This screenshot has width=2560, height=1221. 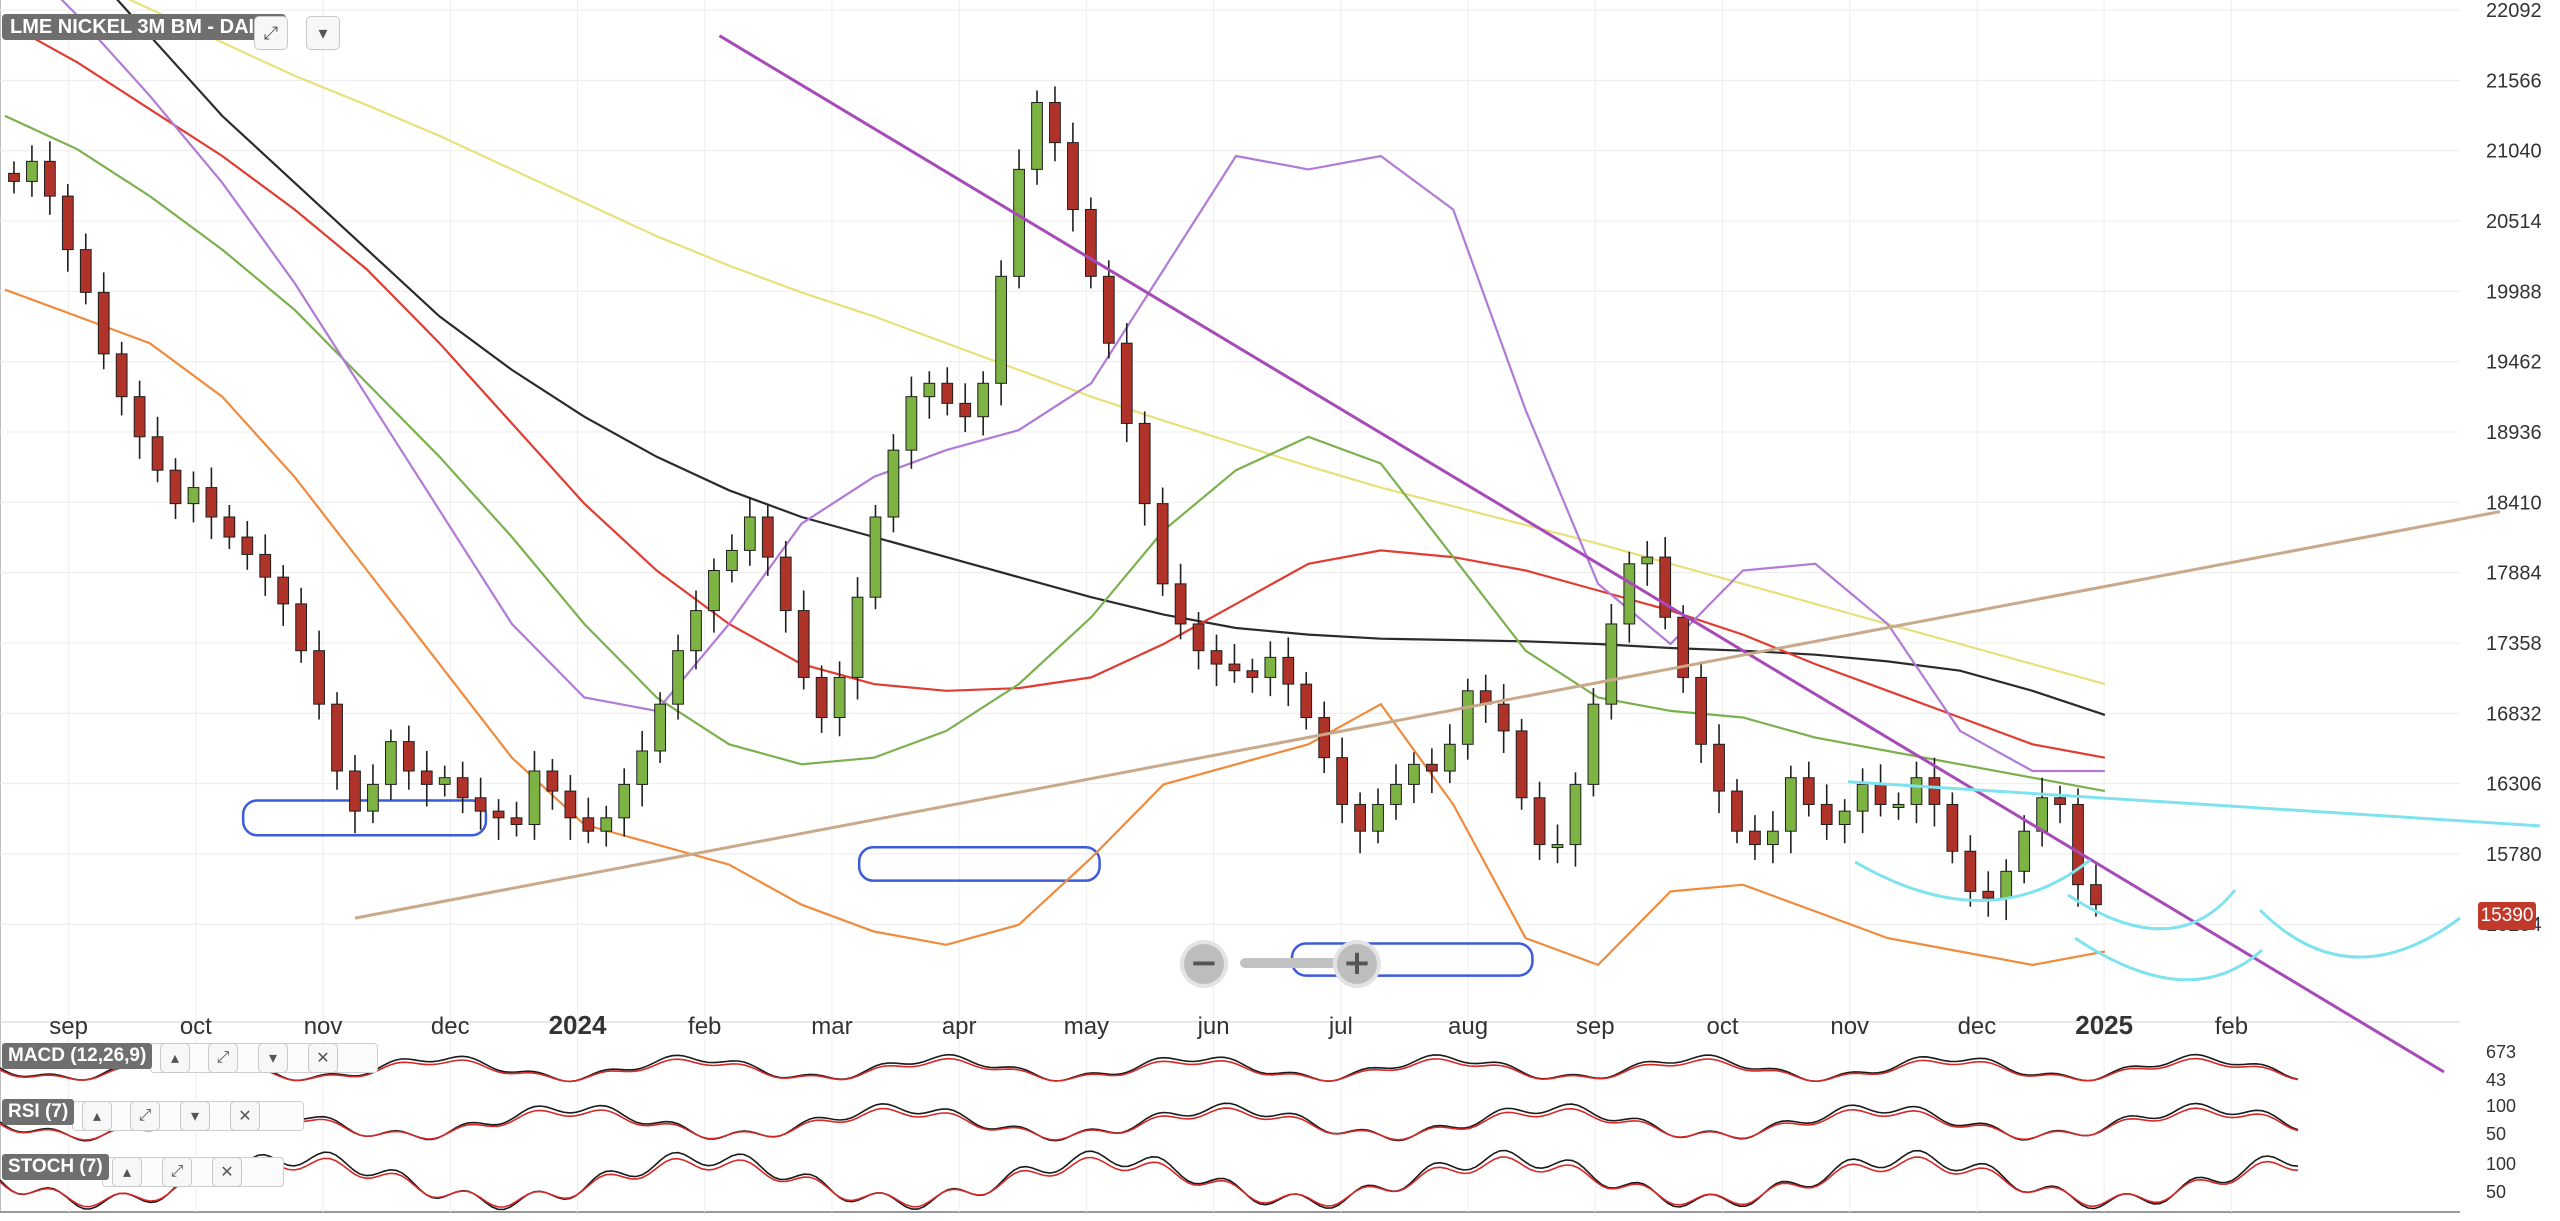 What do you see at coordinates (55, 1167) in the screenshot?
I see `stoch-label: STOCH (7)` at bounding box center [55, 1167].